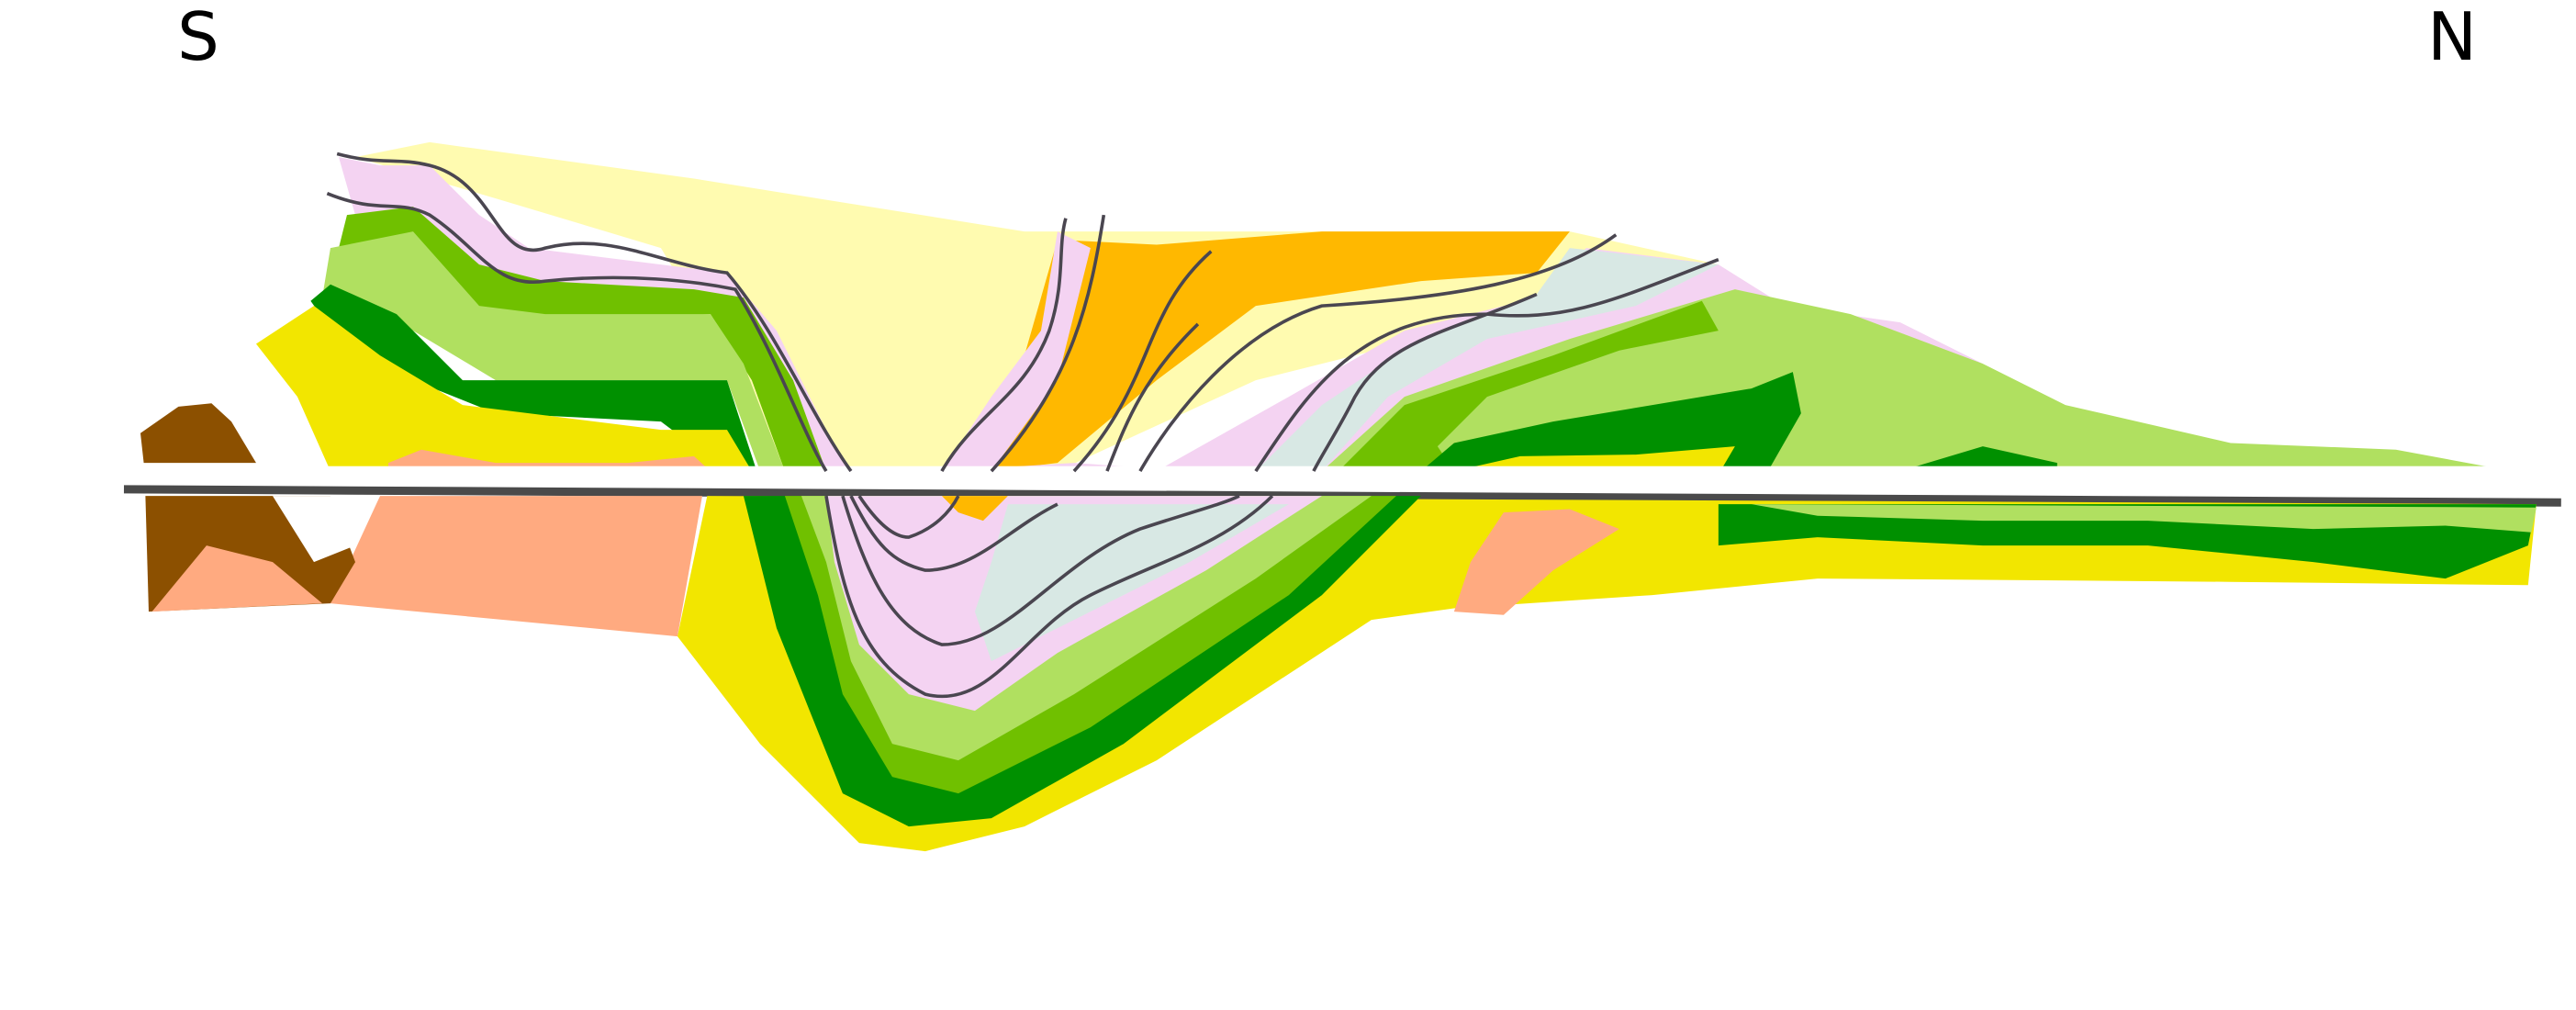 The height and width of the screenshot is (1010, 2576). What do you see at coordinates (1738, 423) in the screenshot?
I see `dark-green-north` at bounding box center [1738, 423].